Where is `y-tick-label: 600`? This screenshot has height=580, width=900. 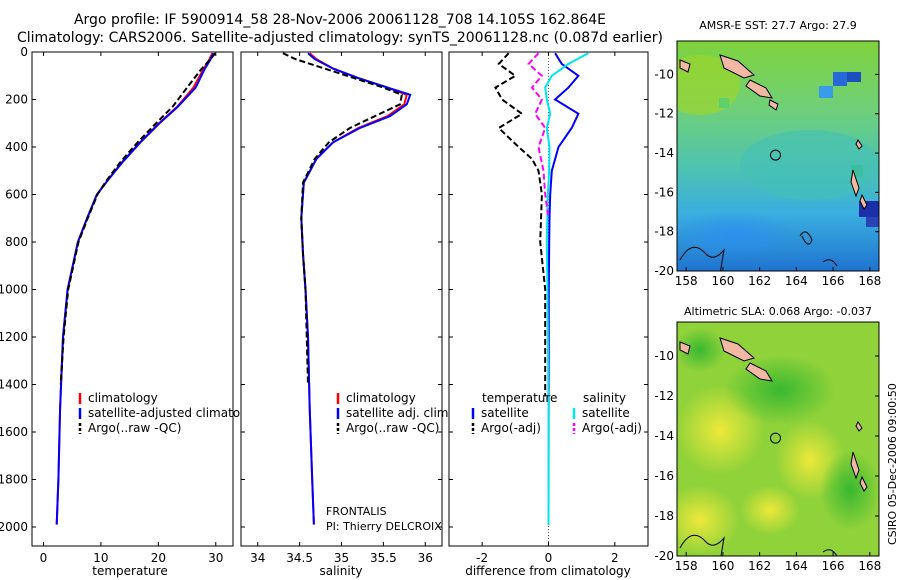 y-tick-label: 600 is located at coordinates (16, 195).